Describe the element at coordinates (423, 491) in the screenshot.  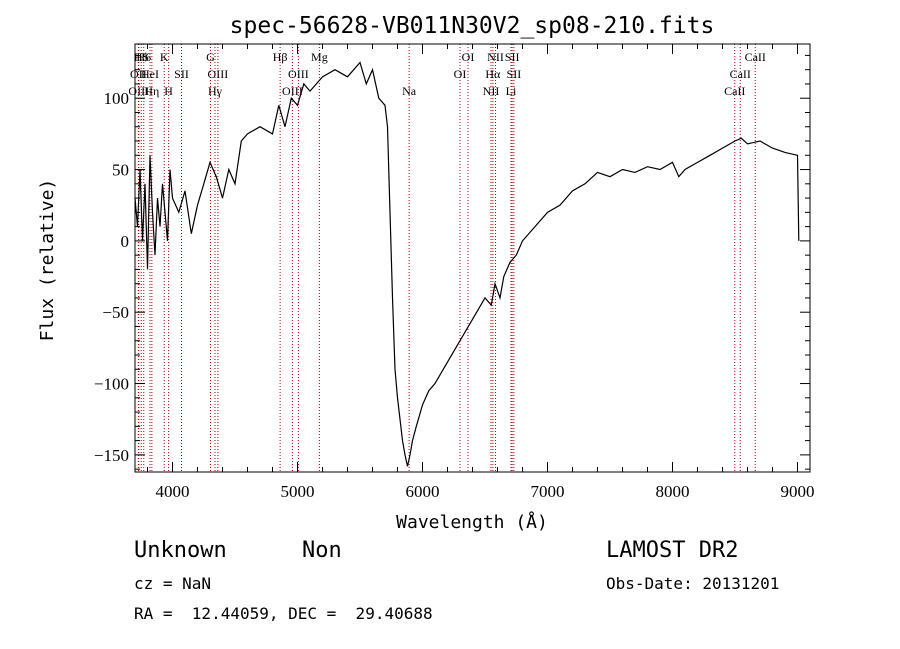
I see `x-tick-label-2: 6000` at that location.